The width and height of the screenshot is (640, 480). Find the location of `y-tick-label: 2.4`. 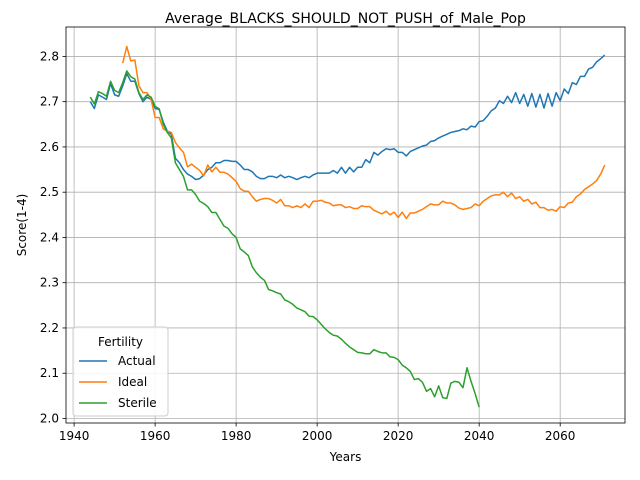

y-tick-label: 2.4 is located at coordinates (49, 237).